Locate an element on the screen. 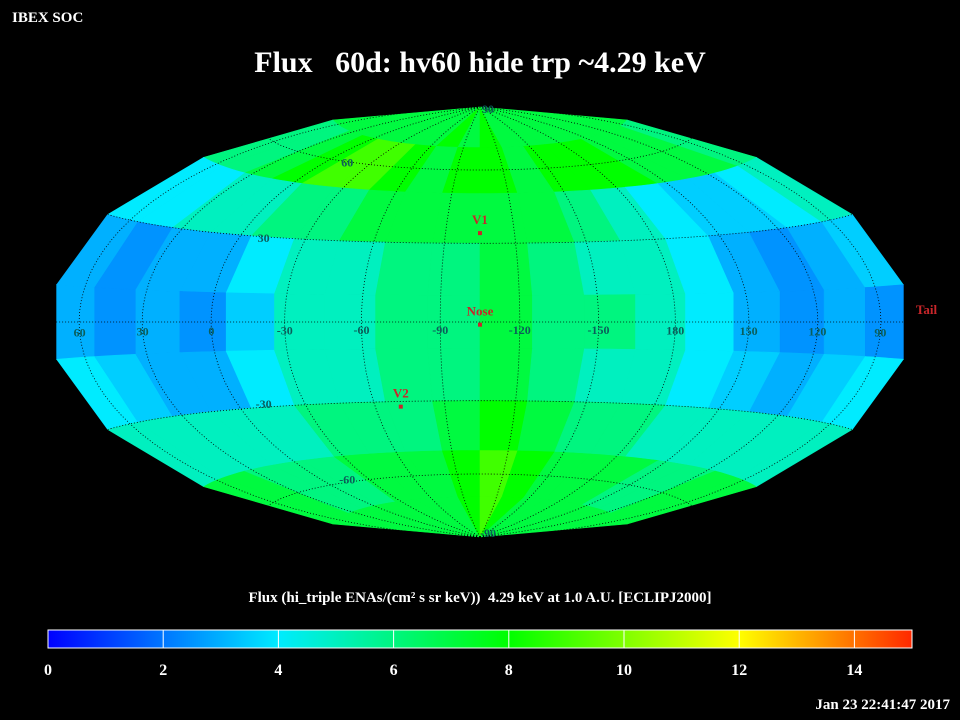 This screenshot has height=720, width=960. lon-tick-label: 120 is located at coordinates (817, 332).